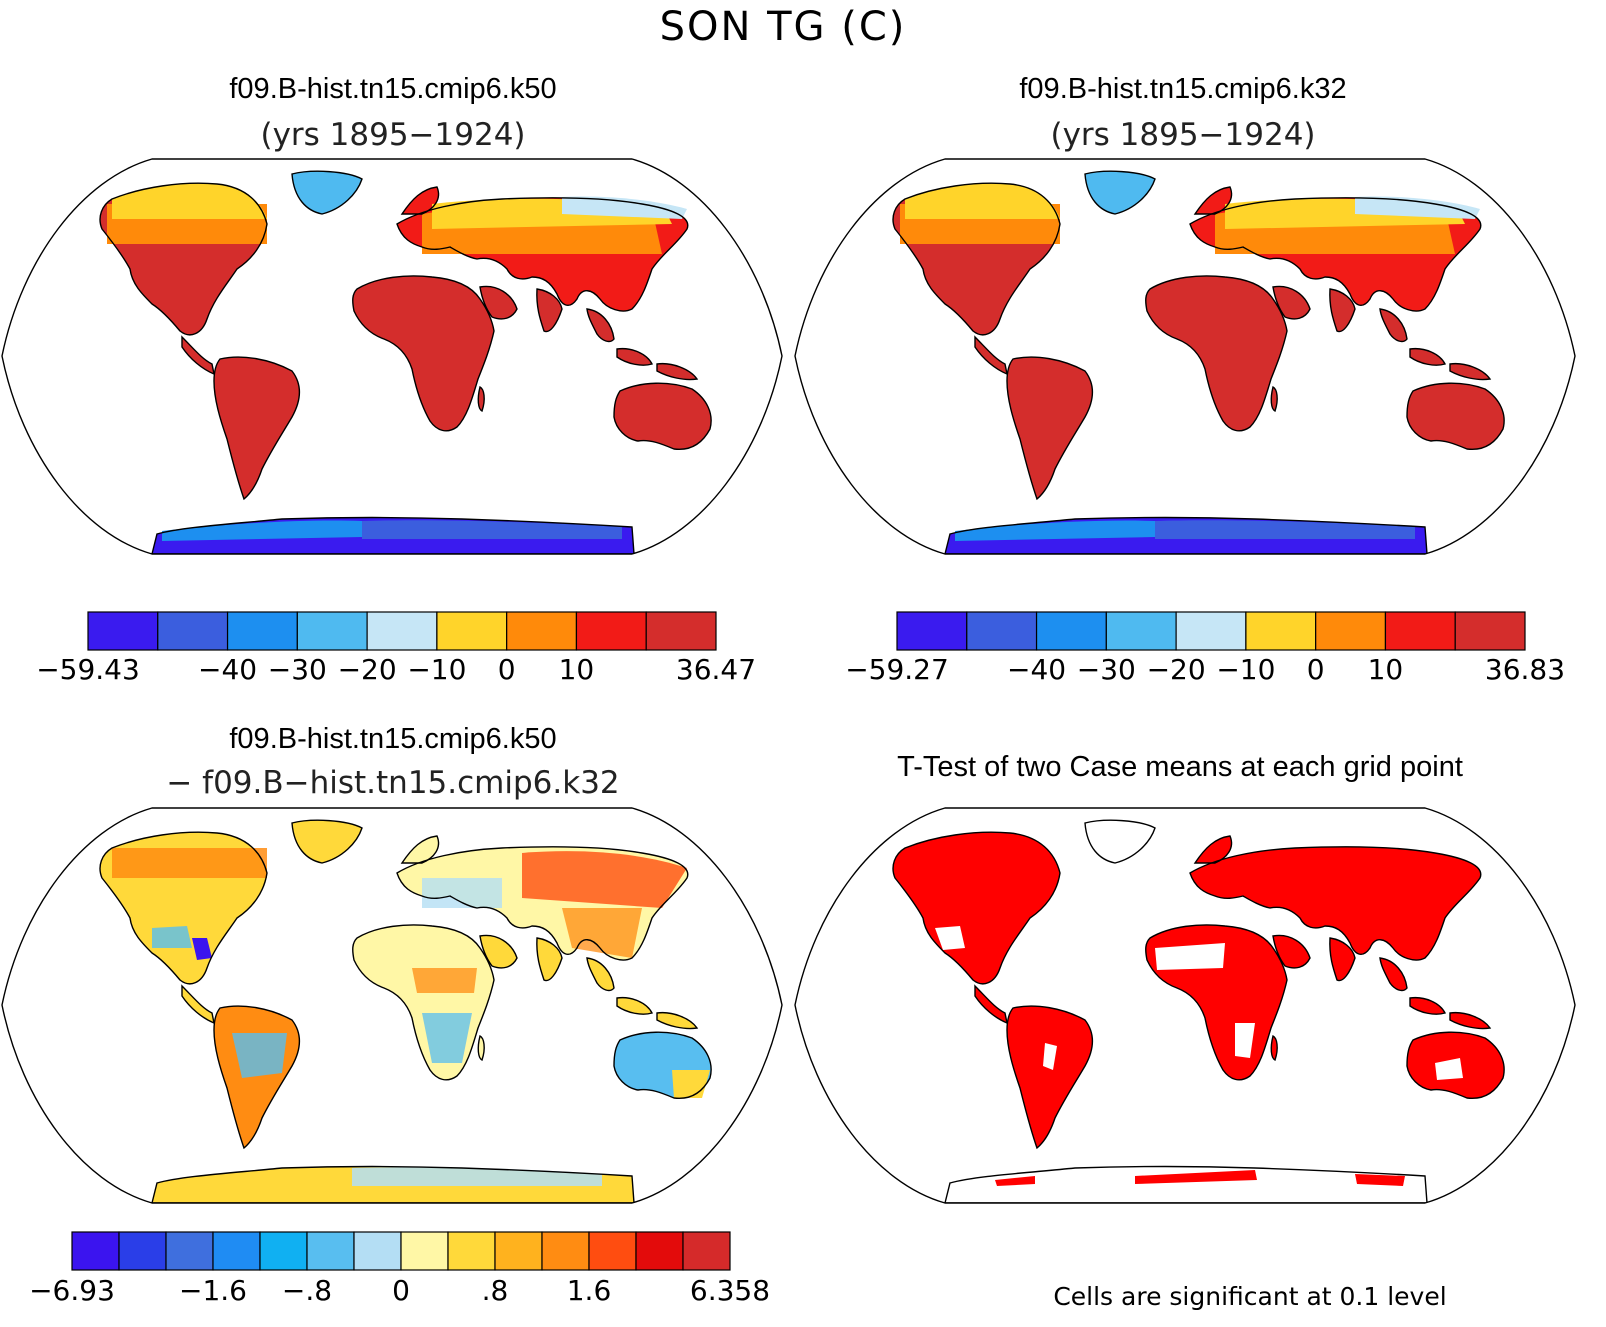 The height and width of the screenshot is (1327, 1606). What do you see at coordinates (392, 89) in the screenshot?
I see `panel-k50-title: f09.B-hist.tn15.cmip6.k50` at bounding box center [392, 89].